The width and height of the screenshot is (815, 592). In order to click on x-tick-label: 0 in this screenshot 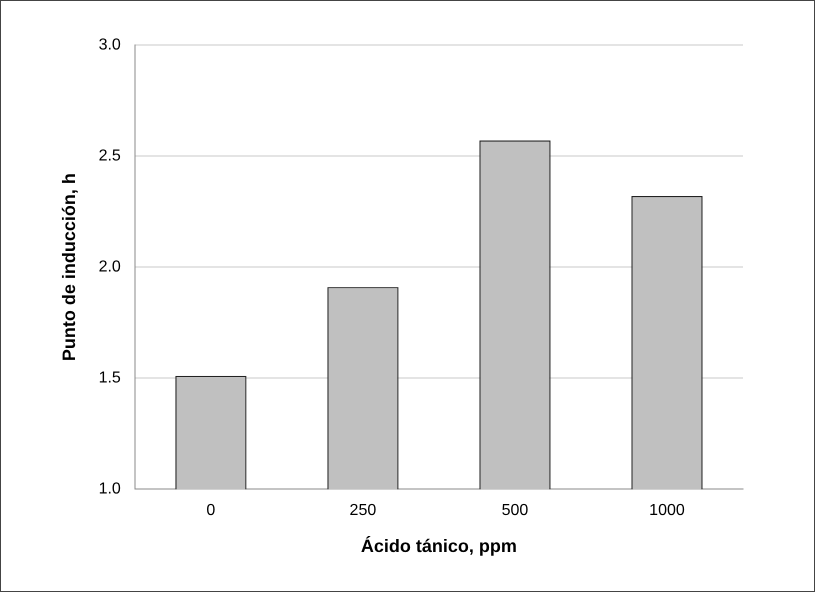, I will do `click(211, 511)`.